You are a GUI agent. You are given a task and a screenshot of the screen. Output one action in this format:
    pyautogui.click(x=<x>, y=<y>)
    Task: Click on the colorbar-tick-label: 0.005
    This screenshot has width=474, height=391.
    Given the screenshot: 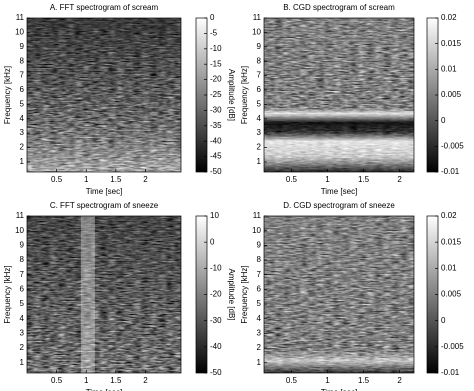 What is the action you would take?
    pyautogui.click(x=451, y=294)
    